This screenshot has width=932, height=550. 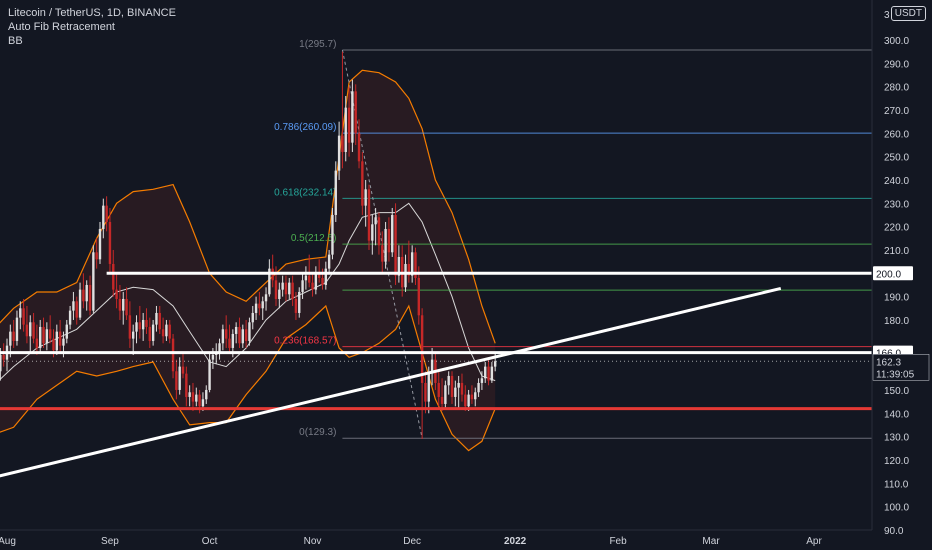 What do you see at coordinates (92, 13) in the screenshot?
I see `symbol-title: Litecoin / TetherUS, 1D, BINANCE` at bounding box center [92, 13].